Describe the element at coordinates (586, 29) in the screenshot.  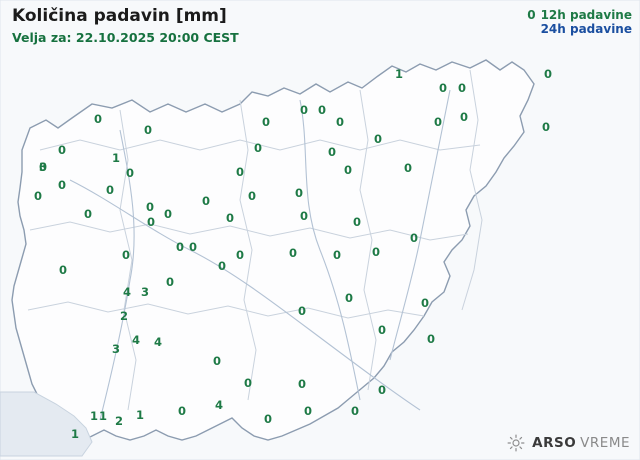
I see `legend-label-24h: 24h padavine` at that location.